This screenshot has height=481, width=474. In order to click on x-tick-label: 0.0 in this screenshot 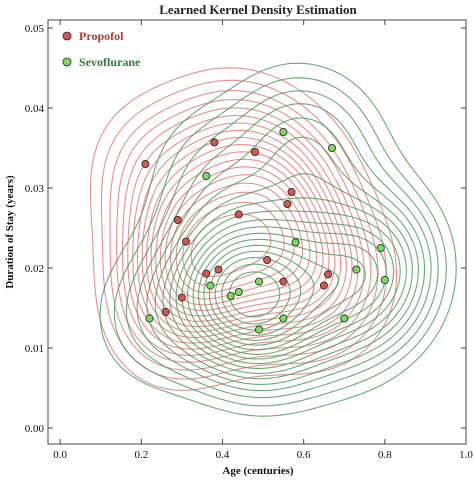, I will do `click(60, 455)`.